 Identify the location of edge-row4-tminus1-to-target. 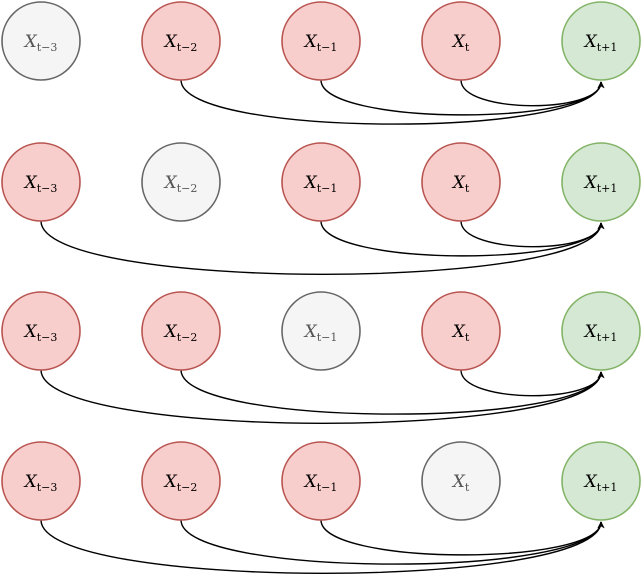
(462, 537).